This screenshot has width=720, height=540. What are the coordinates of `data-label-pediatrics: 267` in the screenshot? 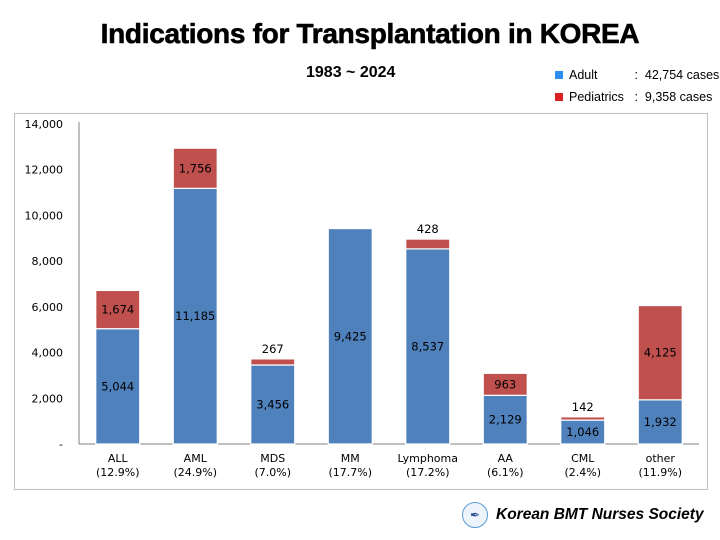 It's located at (273, 349).